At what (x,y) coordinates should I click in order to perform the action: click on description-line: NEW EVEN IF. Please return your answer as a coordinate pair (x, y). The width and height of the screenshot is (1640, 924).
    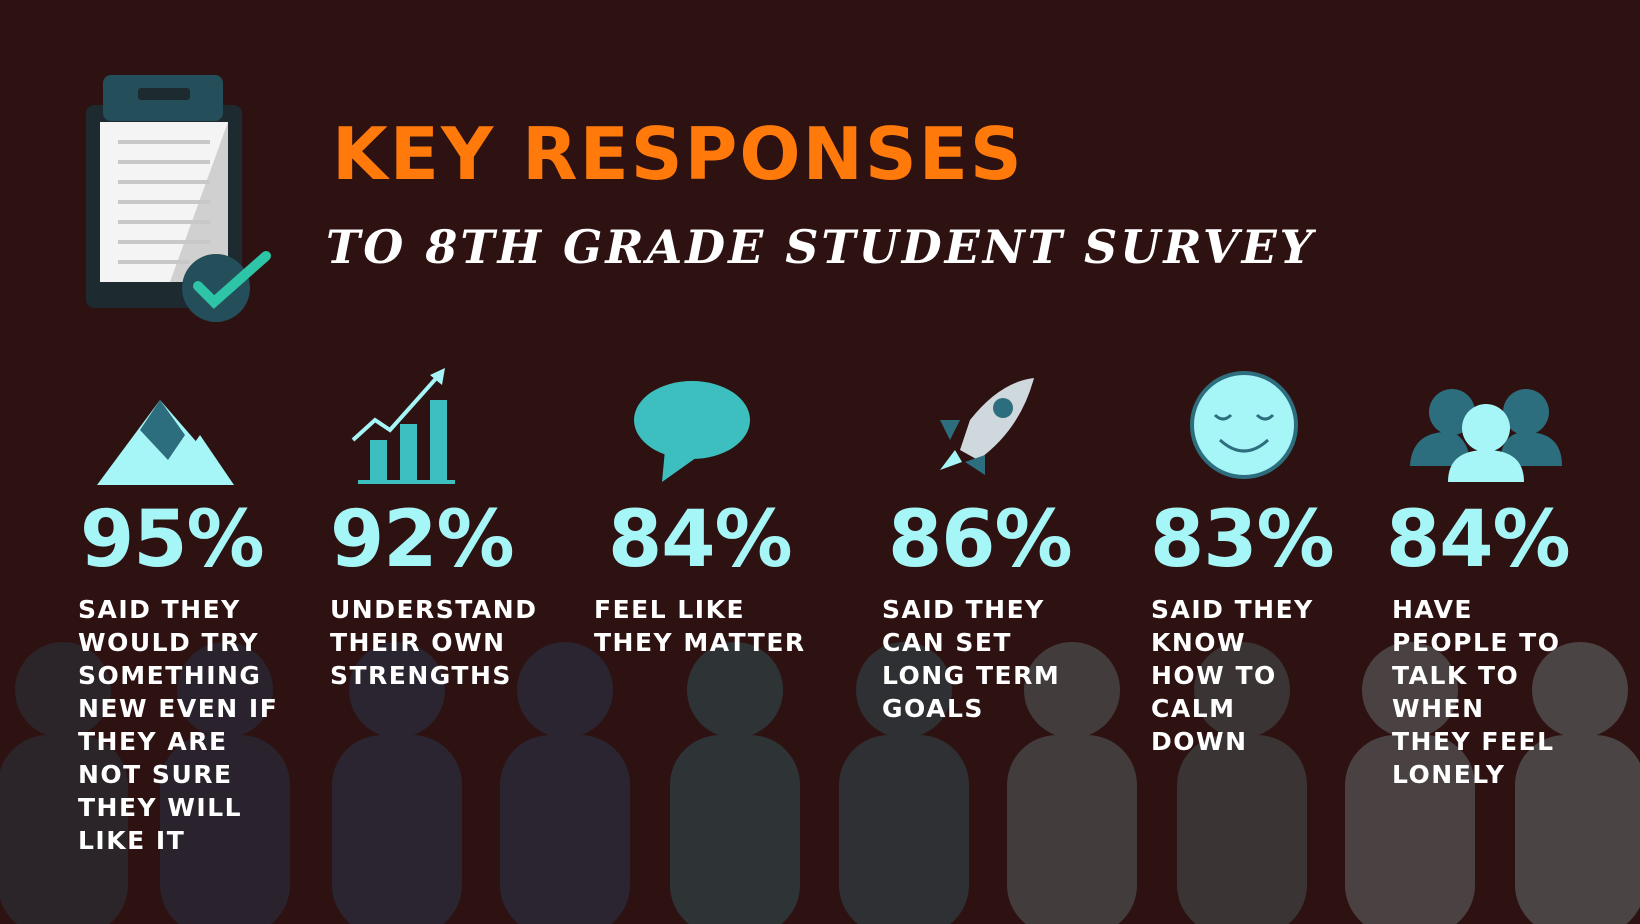
    Looking at the image, I should click on (178, 708).